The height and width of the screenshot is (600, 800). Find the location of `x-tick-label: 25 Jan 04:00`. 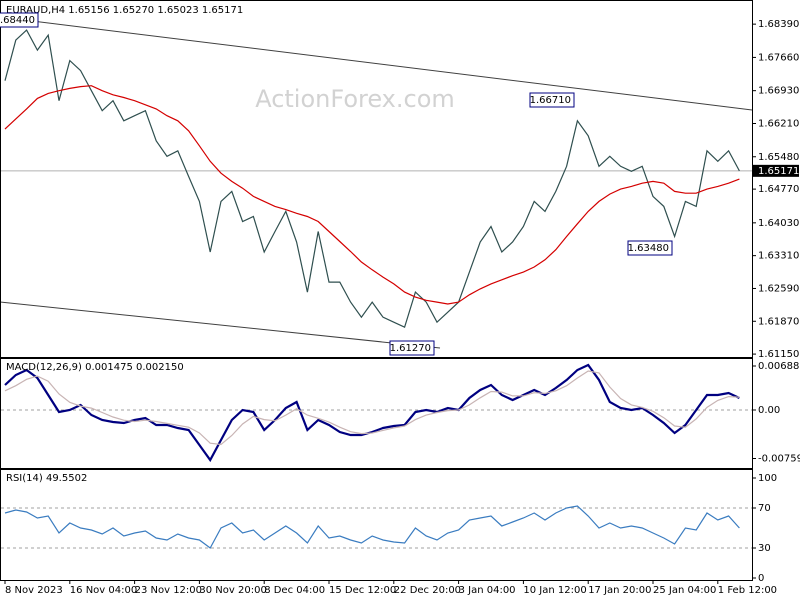

x-tick-label: 25 Jan 04:00 is located at coordinates (684, 590).